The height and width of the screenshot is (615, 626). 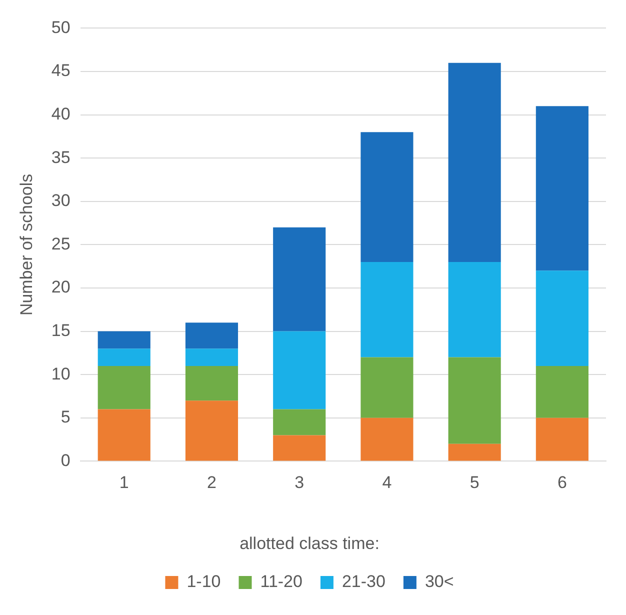 I want to click on y-tick-label: 25, so click(x=60, y=244).